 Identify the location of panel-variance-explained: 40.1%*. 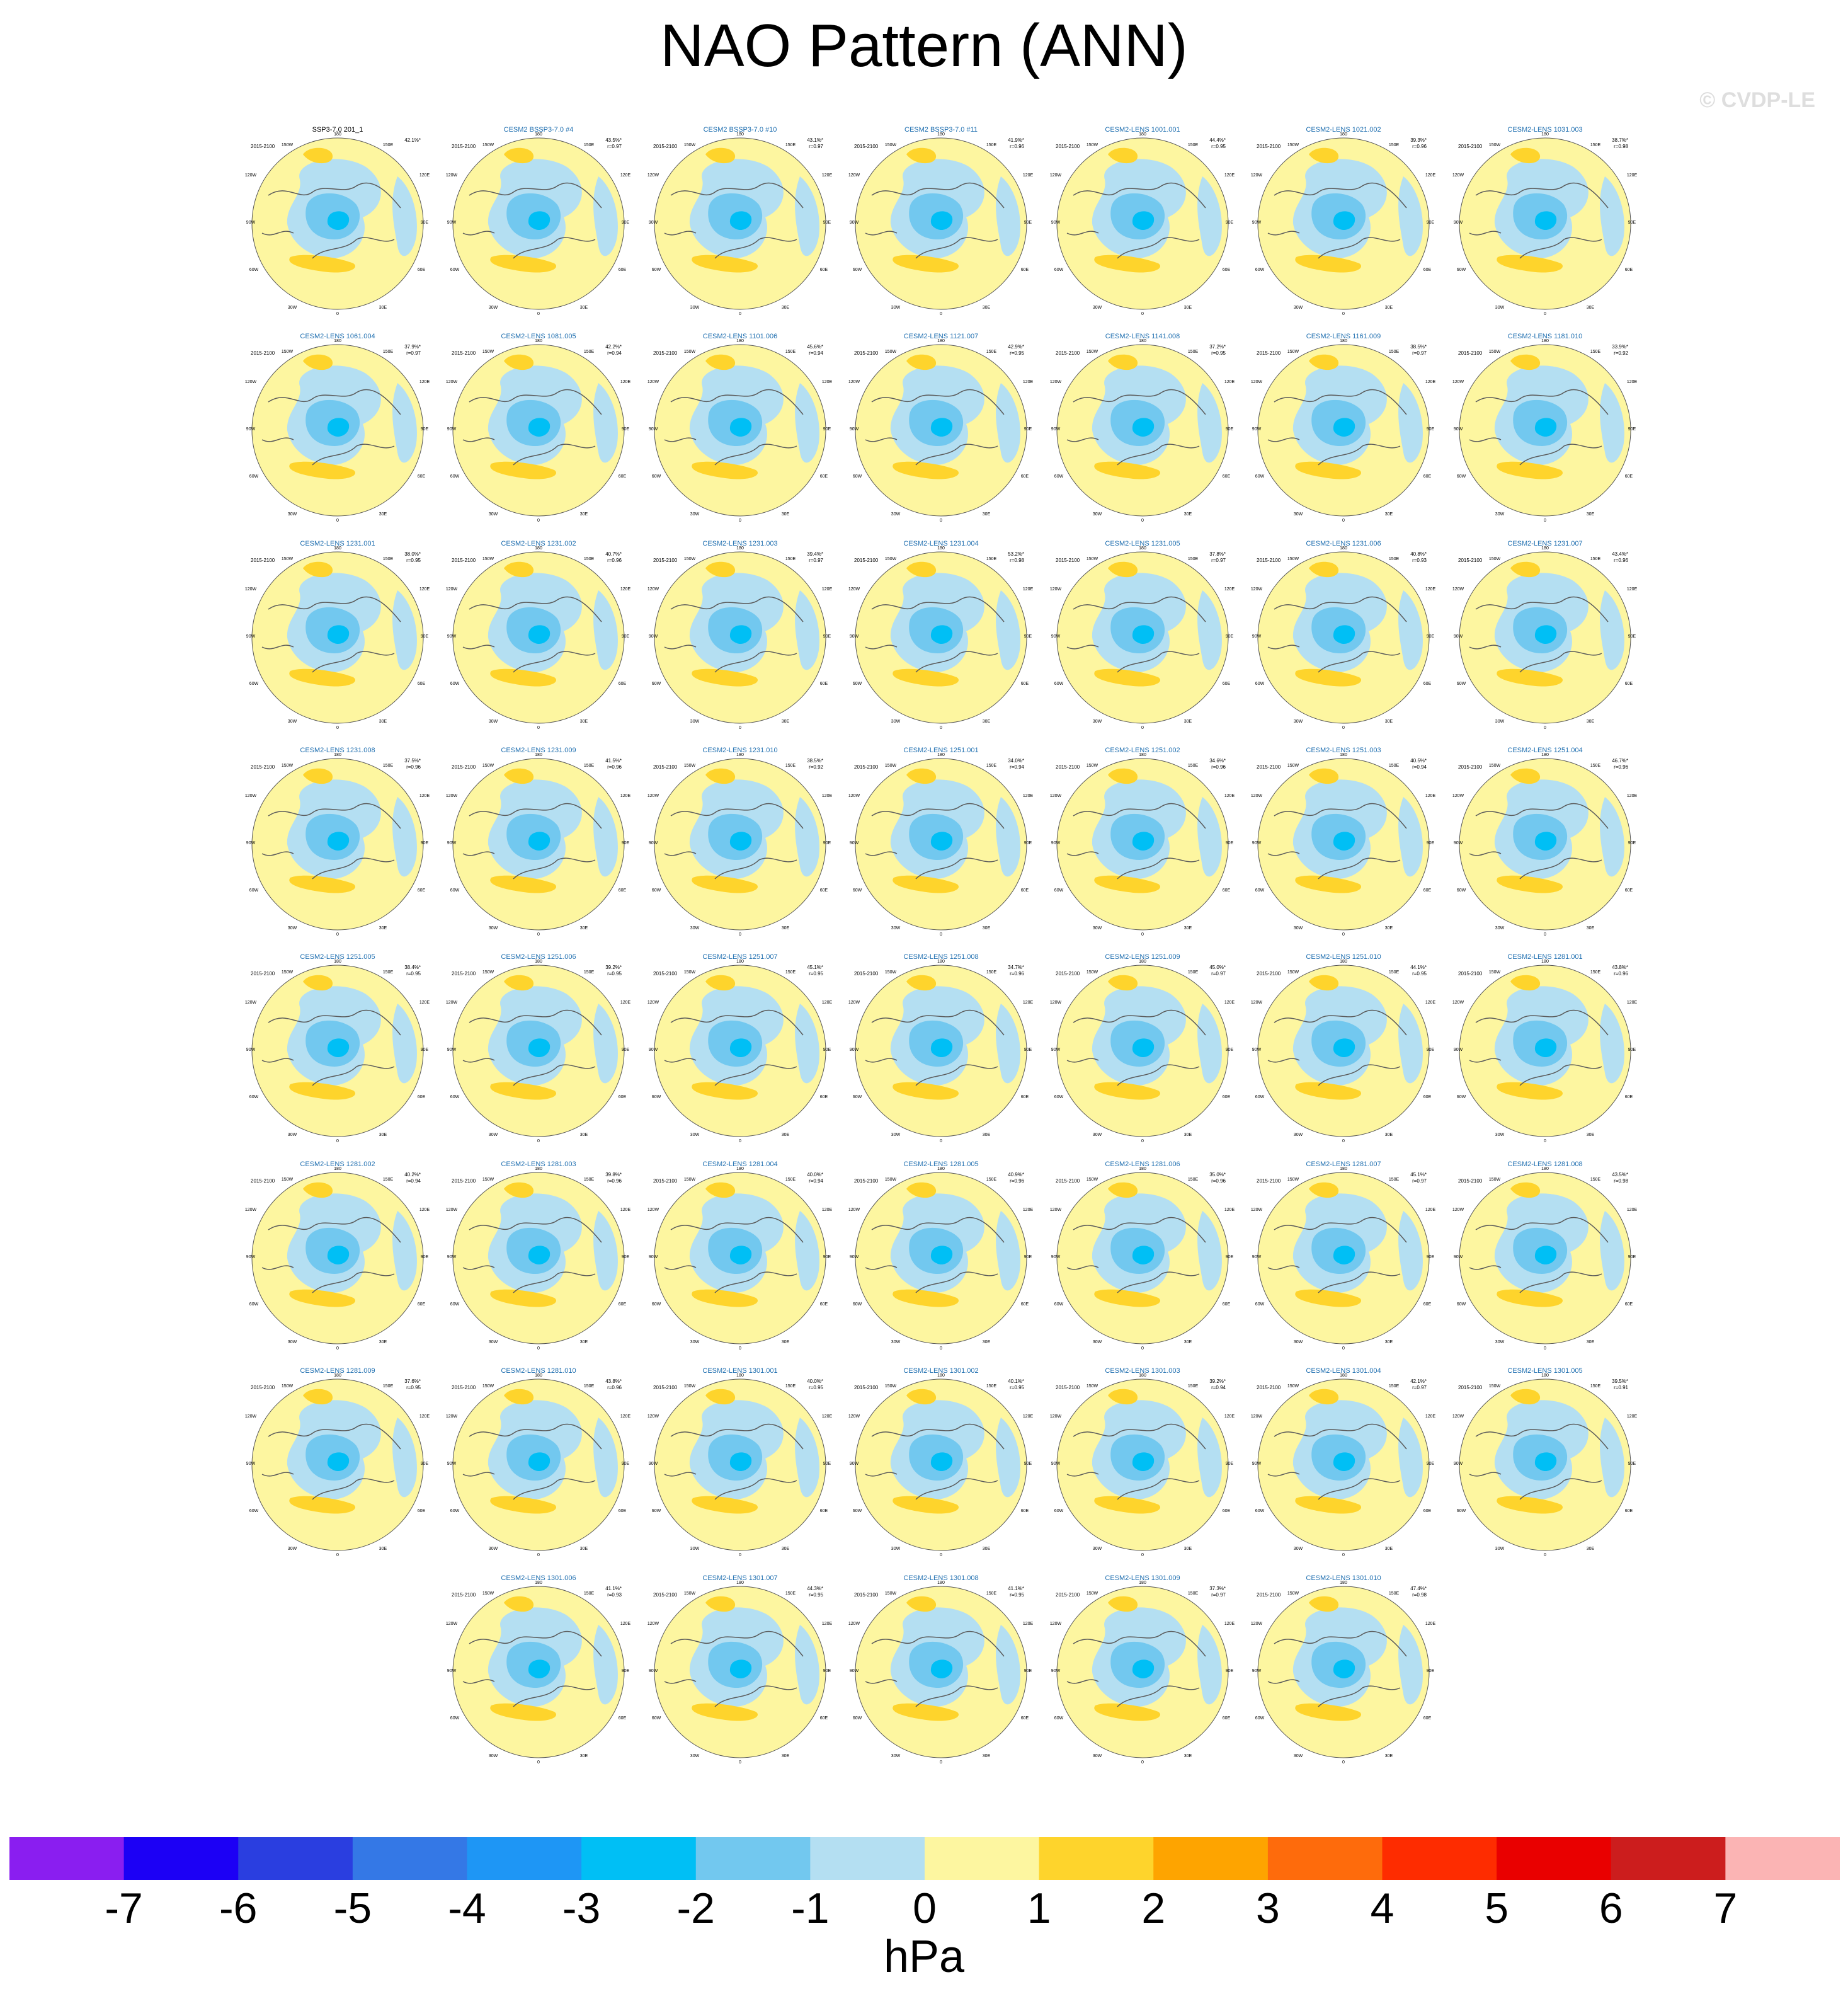
(1016, 1381).